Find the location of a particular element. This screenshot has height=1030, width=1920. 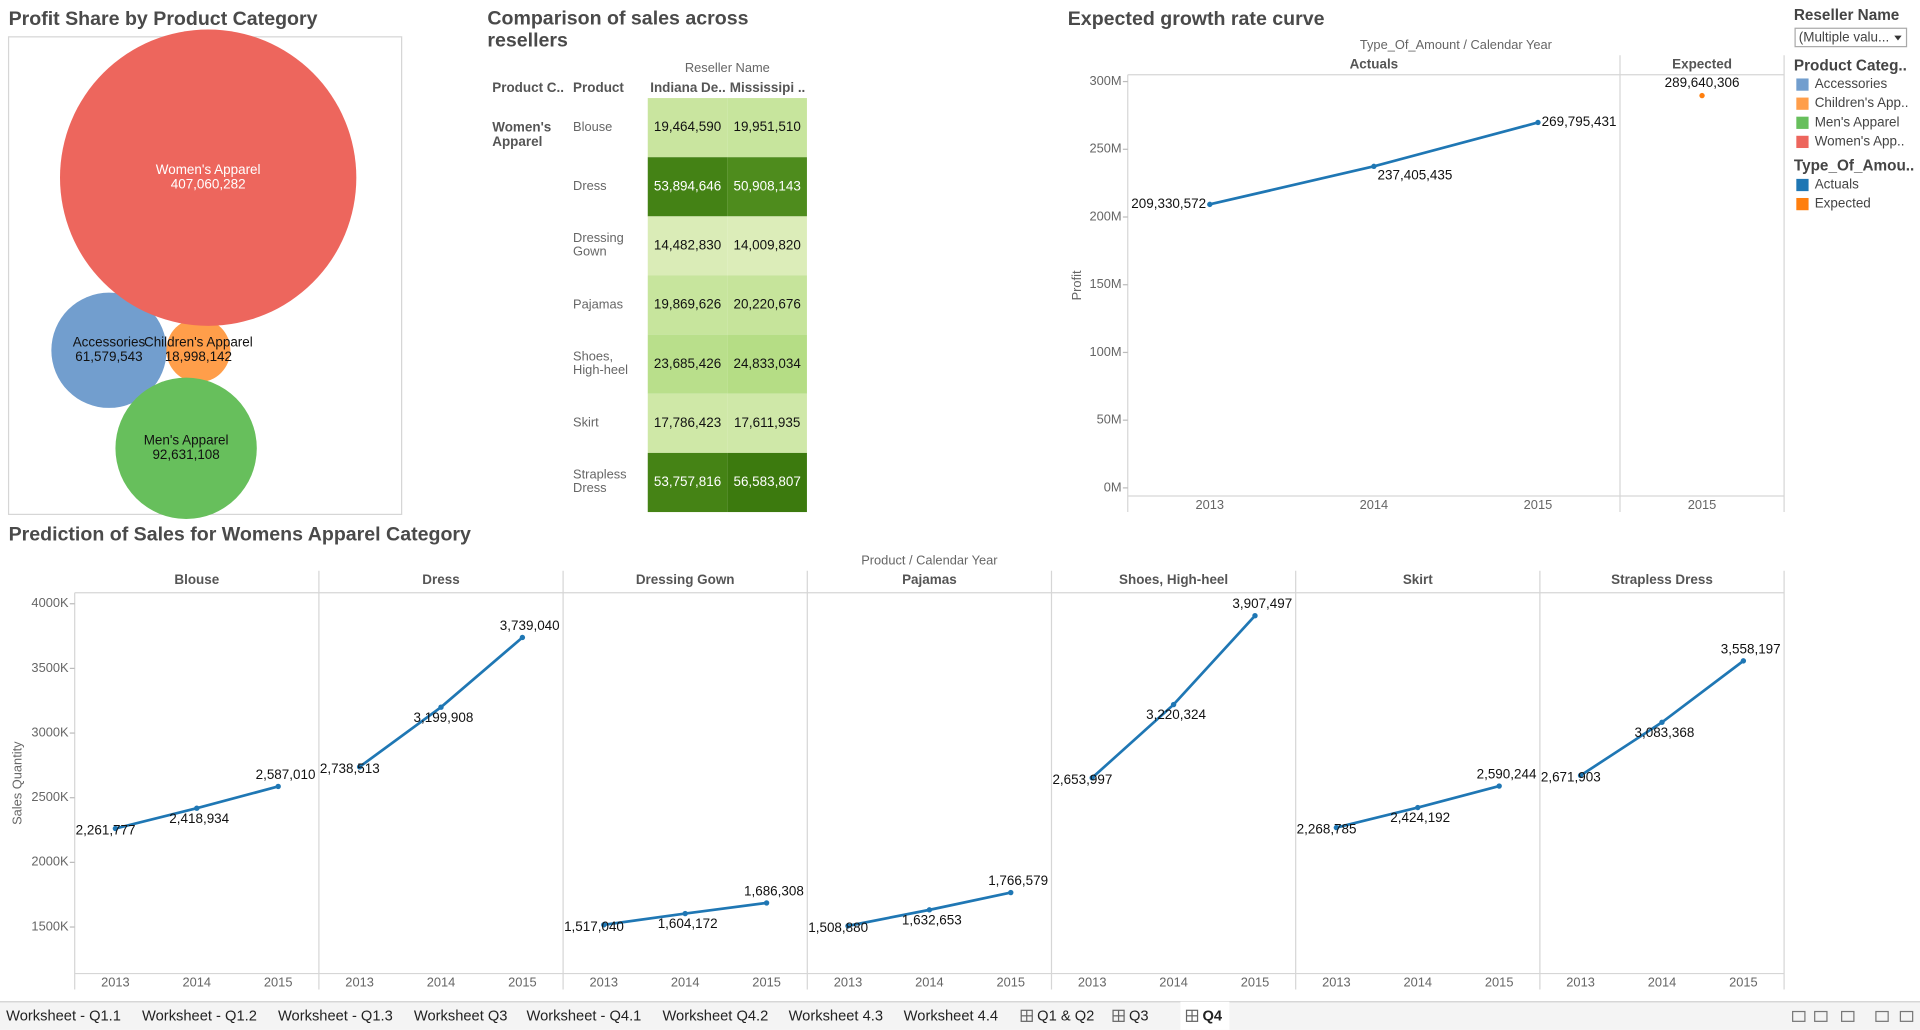

data-label: 289,640,306 is located at coordinates (1702, 82).